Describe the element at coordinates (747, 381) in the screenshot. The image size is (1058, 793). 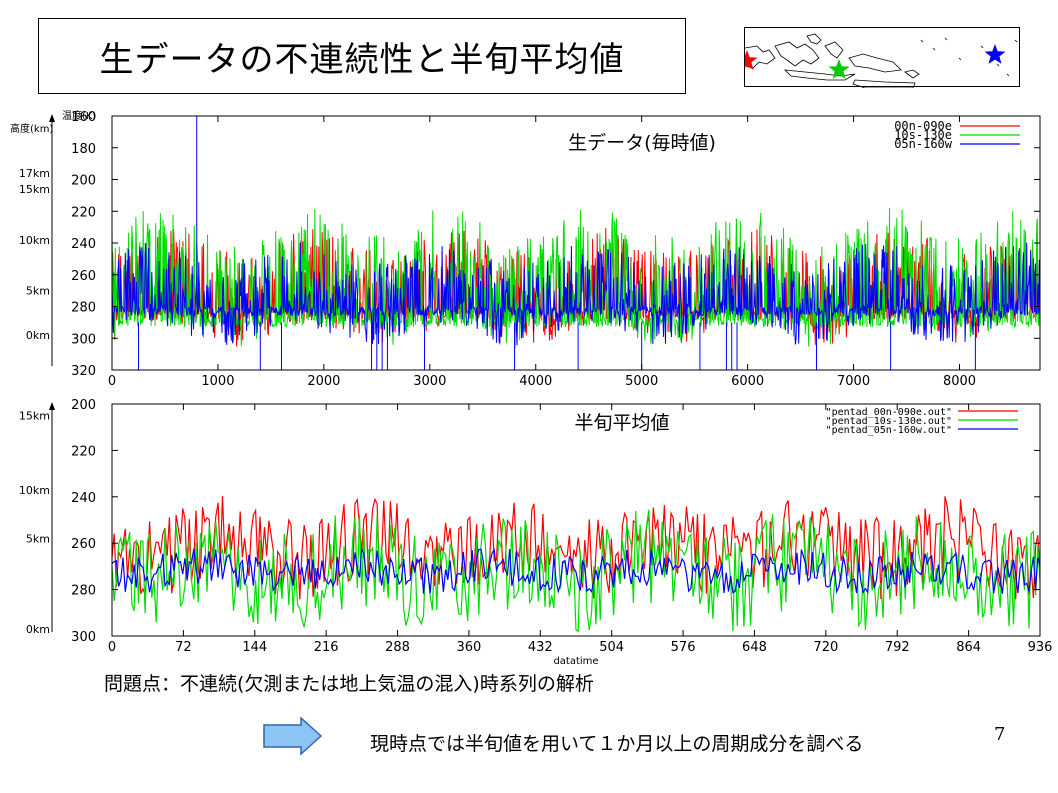
I see `x-tick-label: 6000` at that location.